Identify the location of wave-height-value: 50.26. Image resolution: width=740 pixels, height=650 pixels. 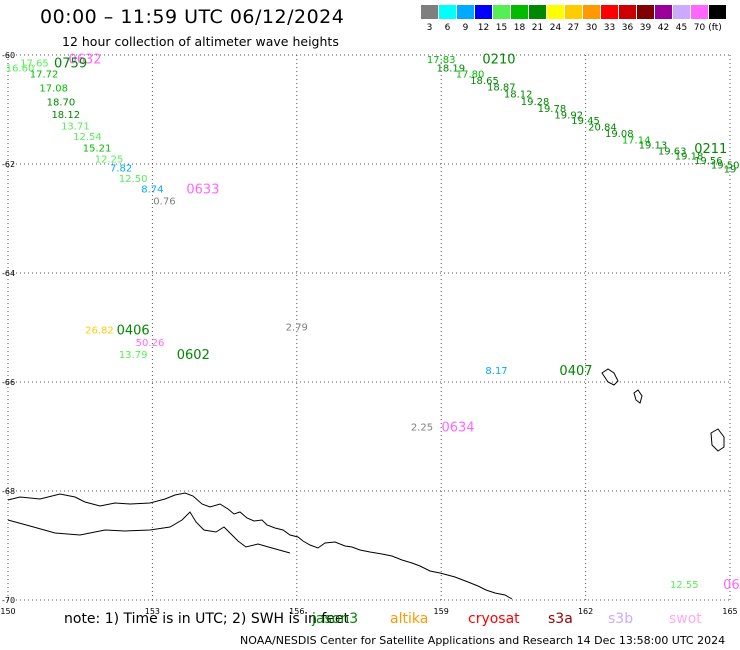
(150, 343).